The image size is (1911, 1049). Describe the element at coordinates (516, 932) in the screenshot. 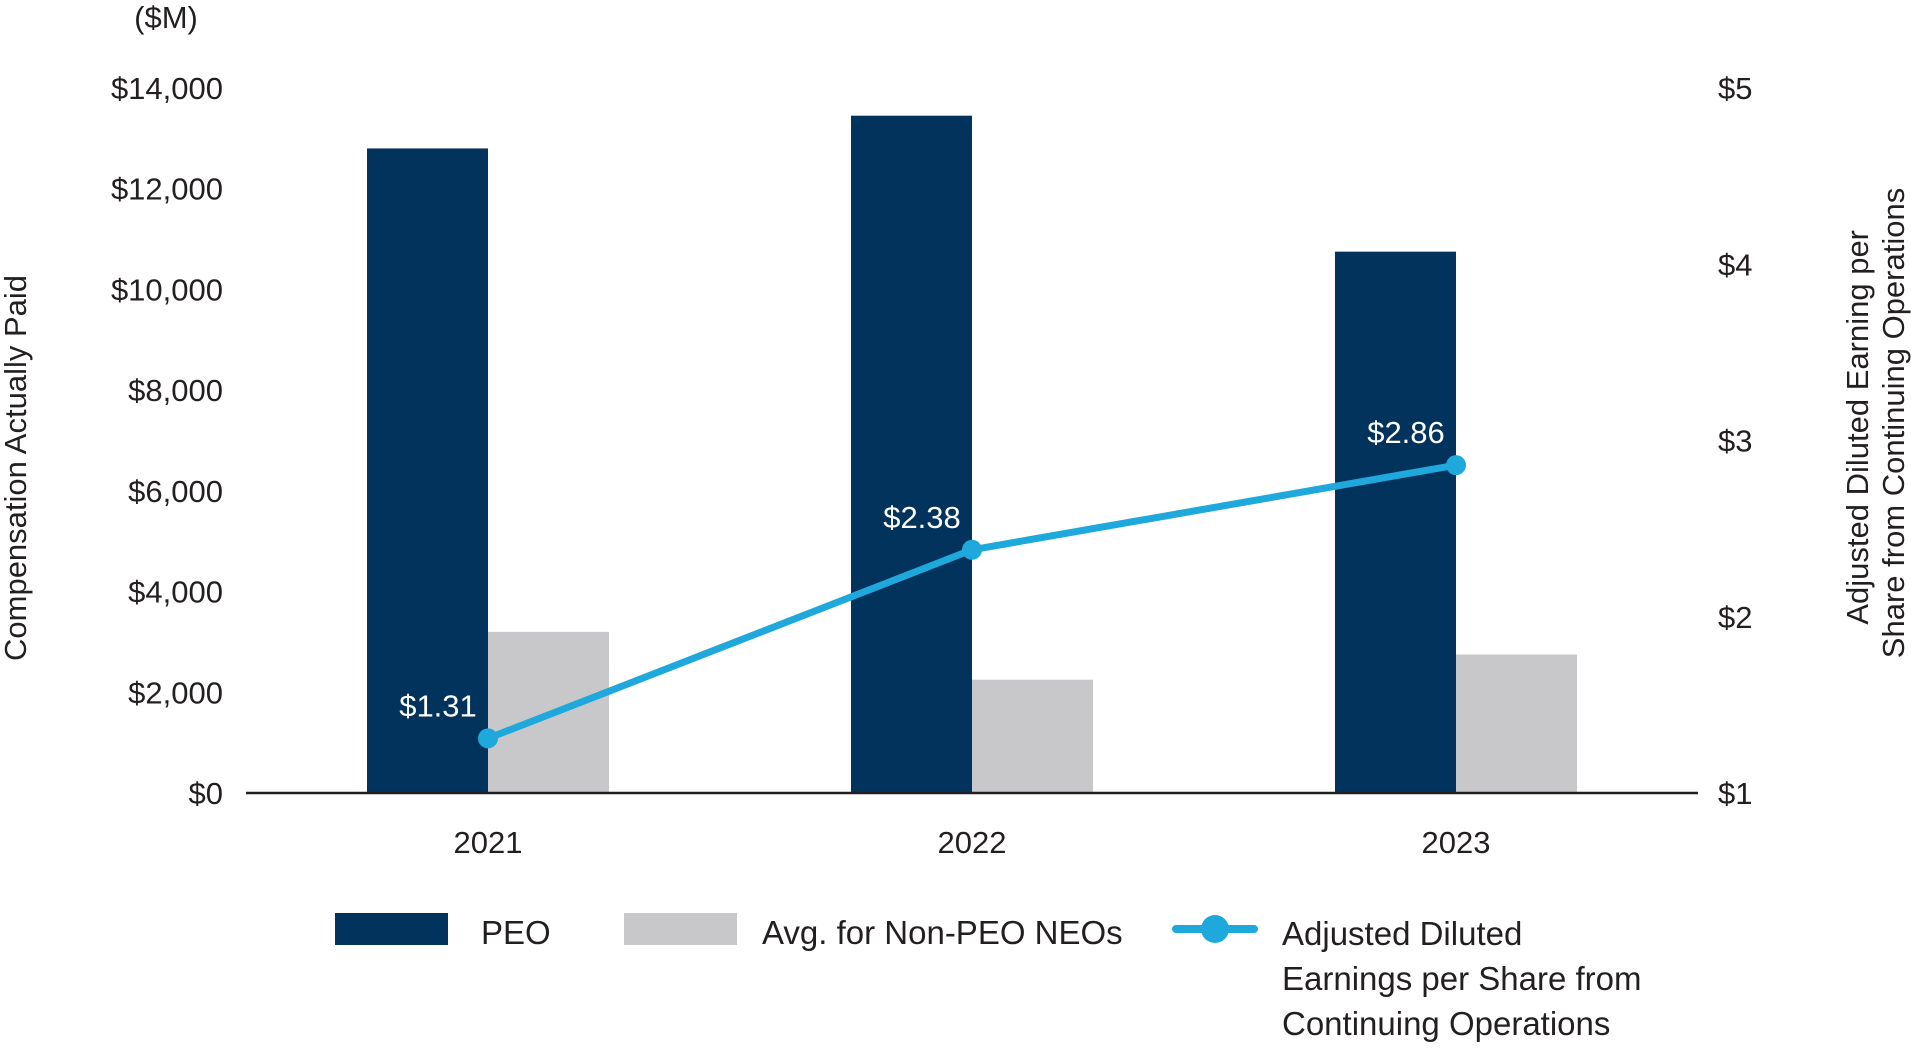

I see `legend-label-peo: PEO` at that location.